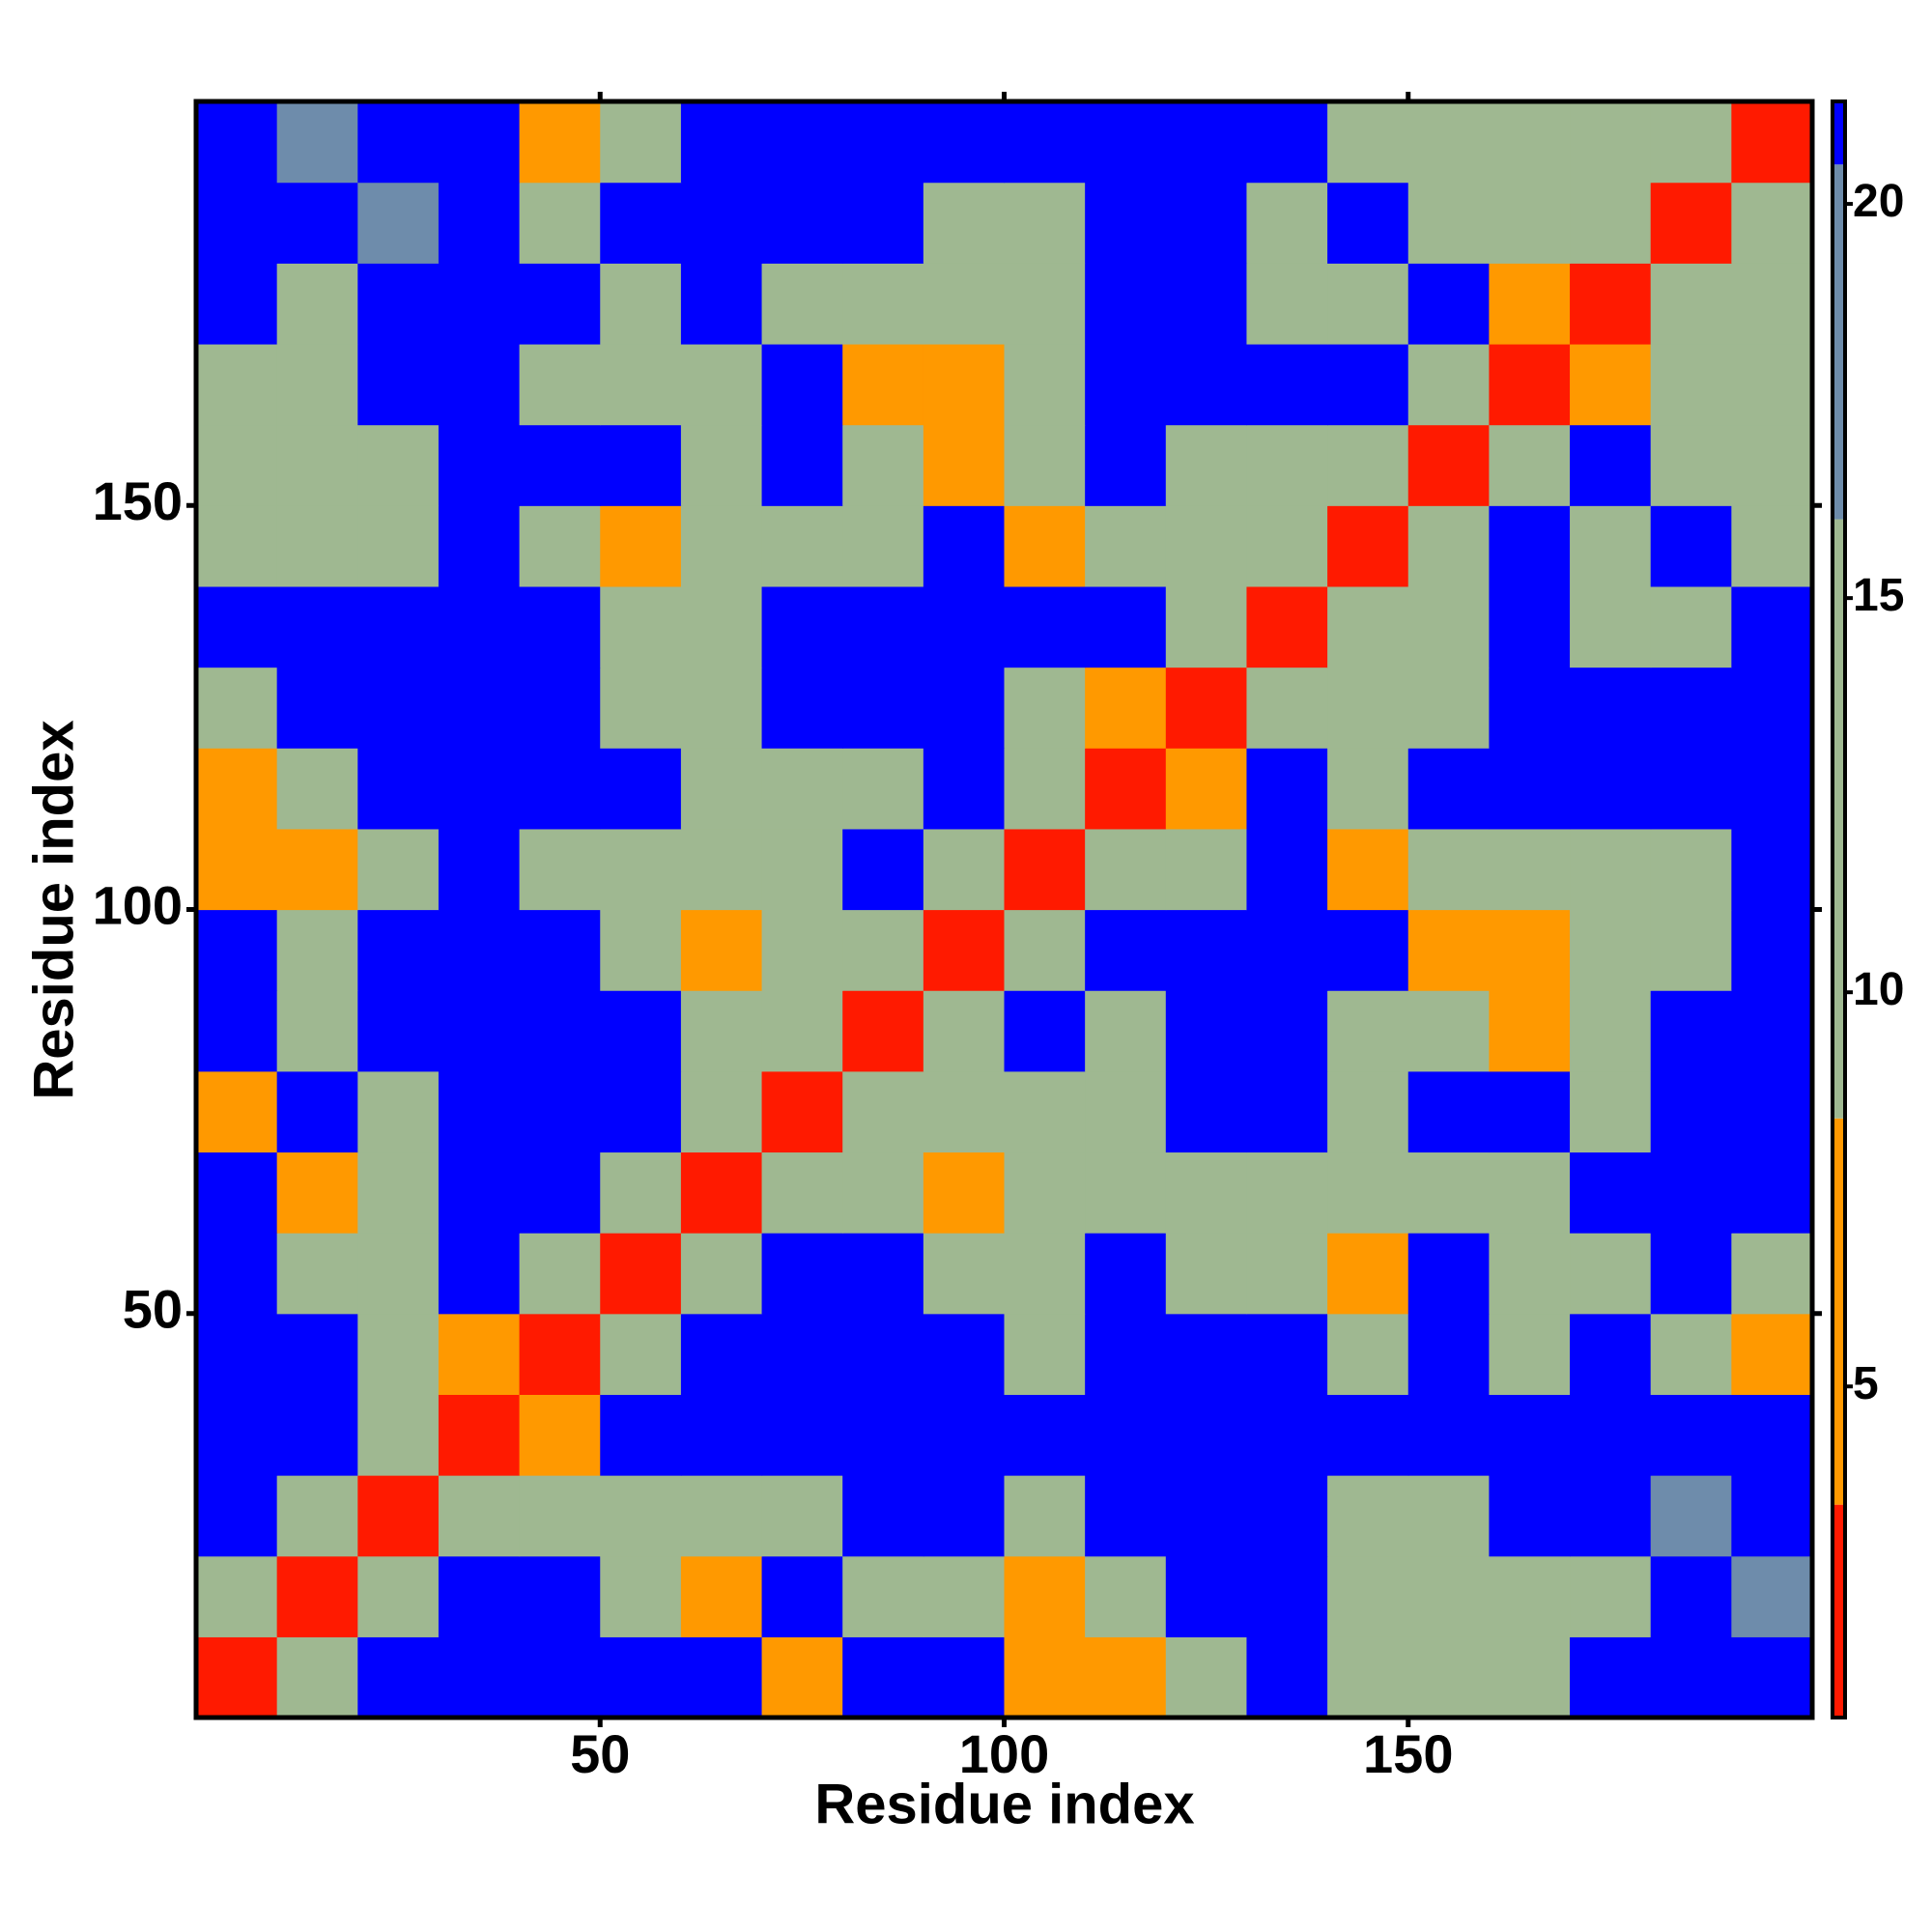 This screenshot has height=1932, width=1932. I want to click on x-tick-label: 100, so click(1004, 1753).